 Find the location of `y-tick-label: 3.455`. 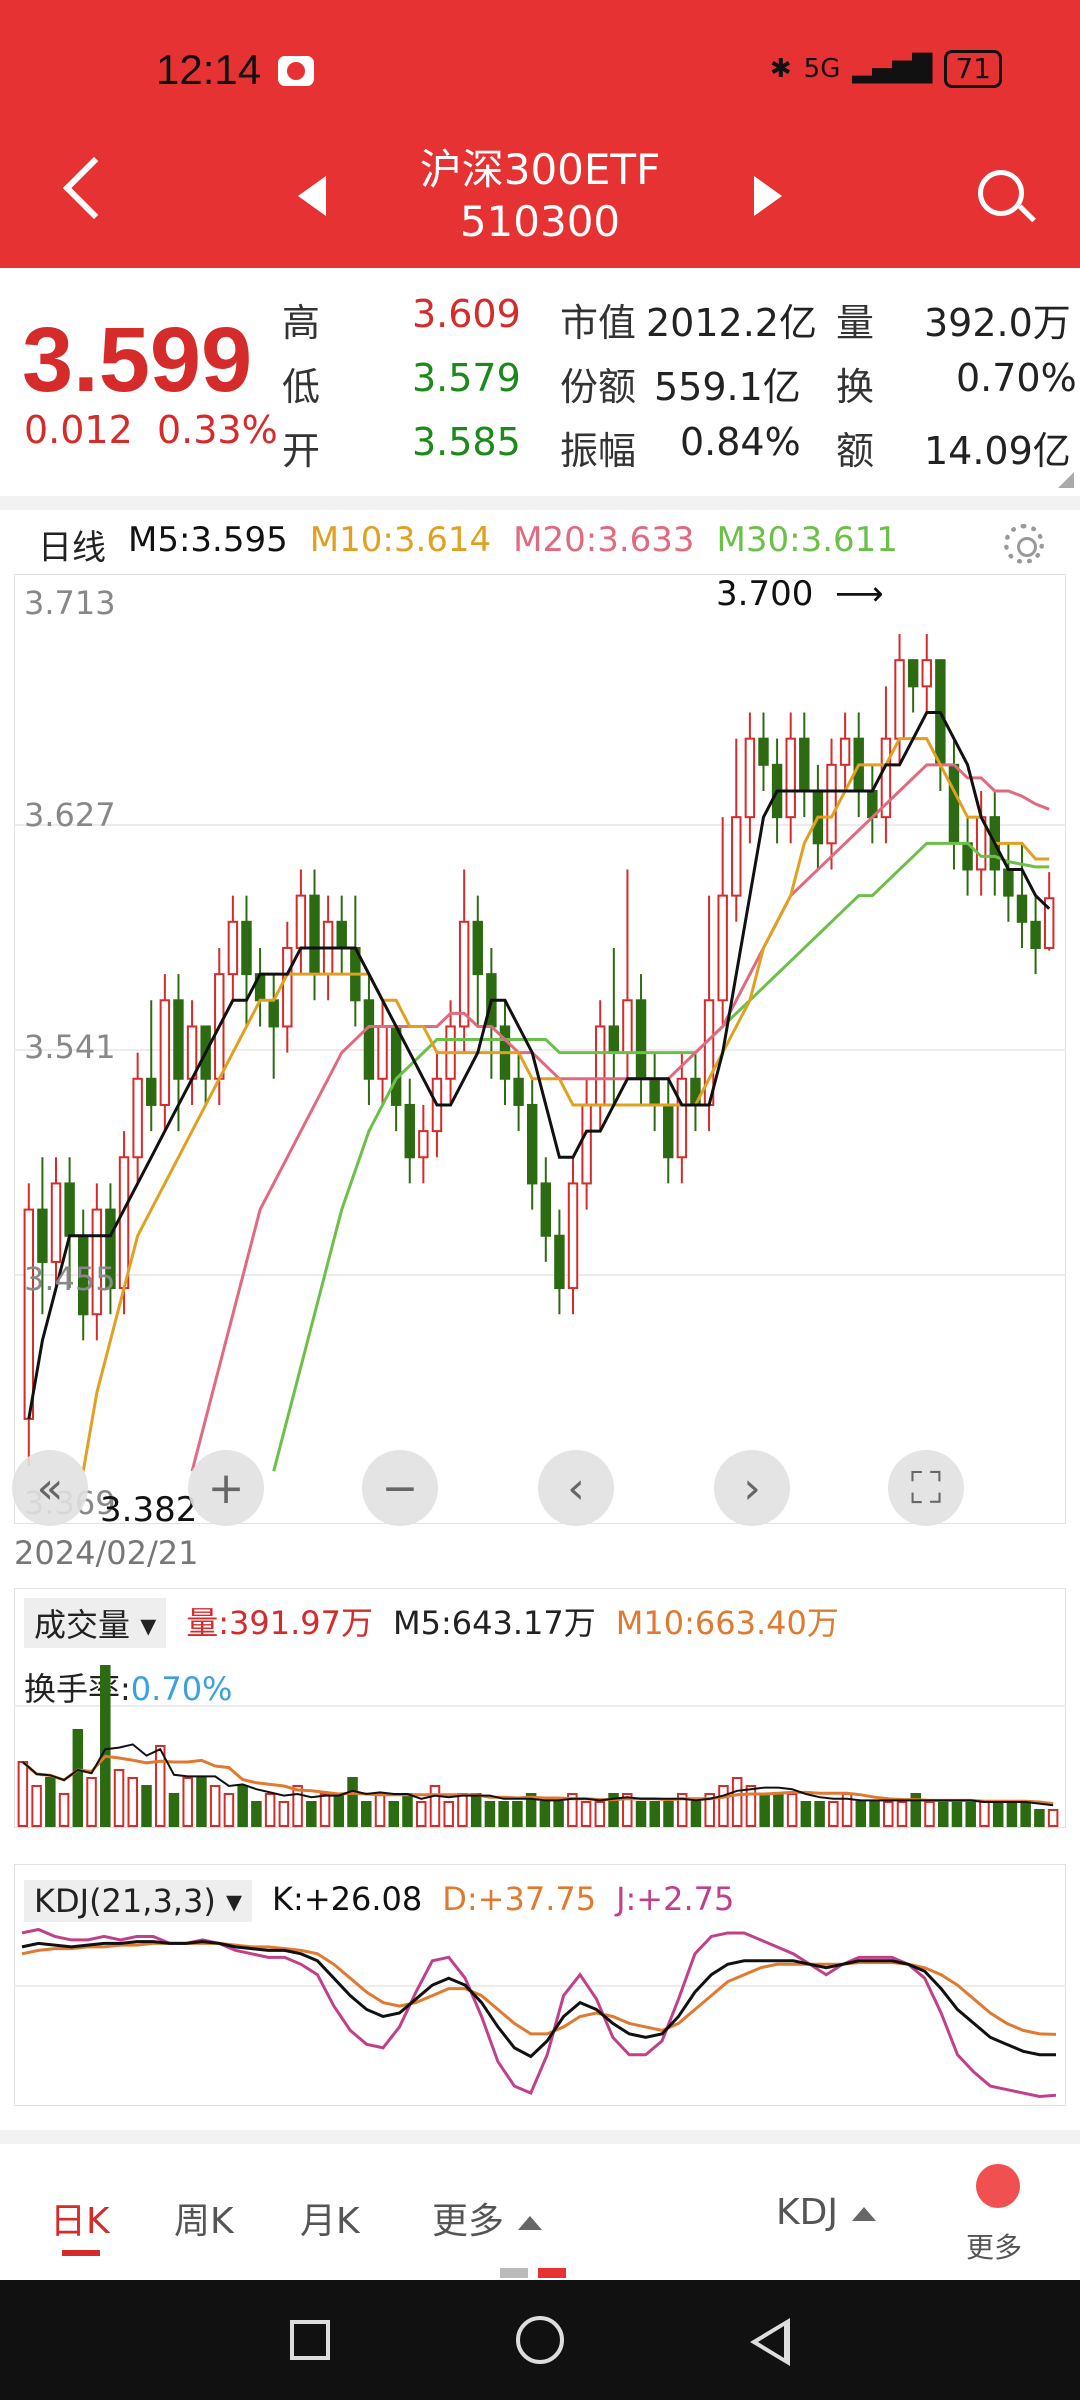

y-tick-label: 3.455 is located at coordinates (70, 1279).